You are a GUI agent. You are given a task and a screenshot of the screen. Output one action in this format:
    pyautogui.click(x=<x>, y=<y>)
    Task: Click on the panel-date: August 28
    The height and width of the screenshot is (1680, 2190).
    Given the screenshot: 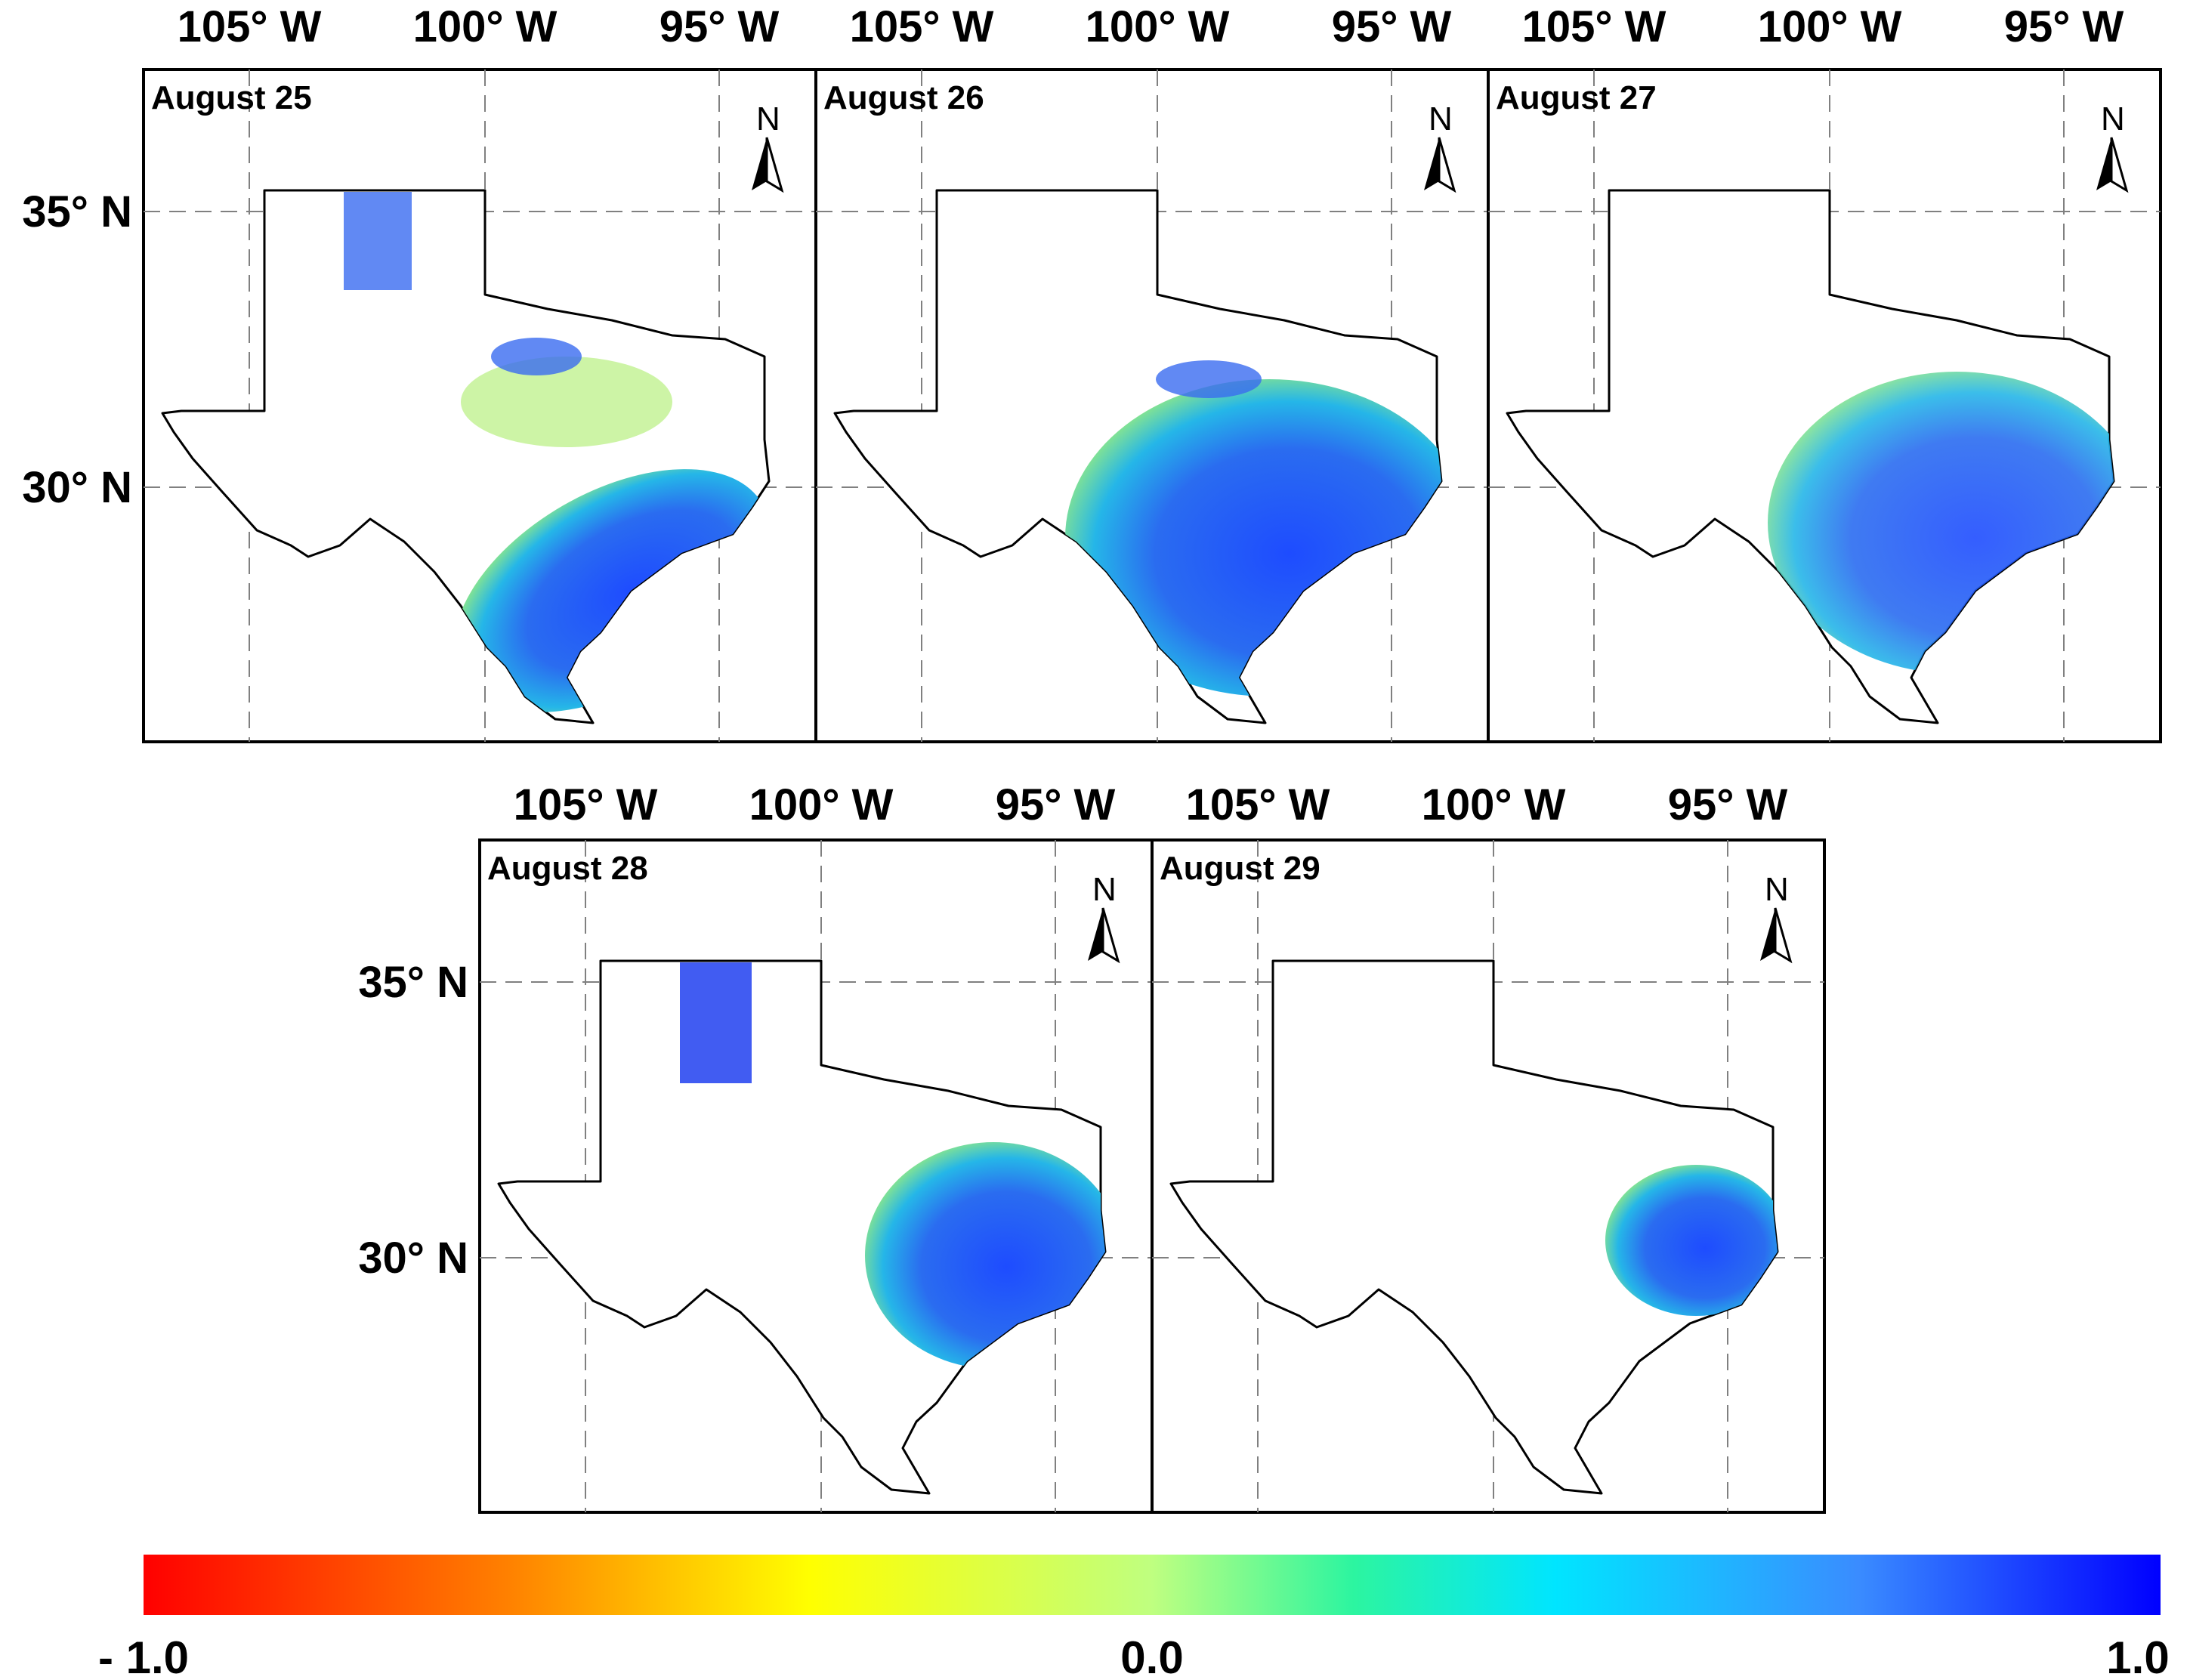 What is the action you would take?
    pyautogui.click(x=567, y=868)
    